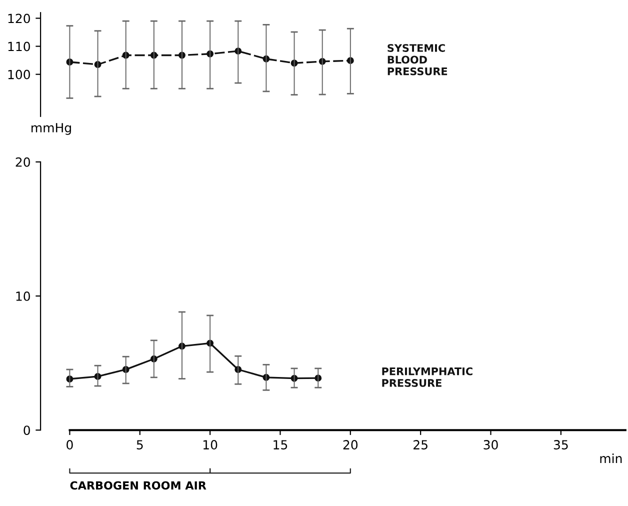 This screenshot has height=506, width=628. I want to click on x-tick-label: 35, so click(561, 445).